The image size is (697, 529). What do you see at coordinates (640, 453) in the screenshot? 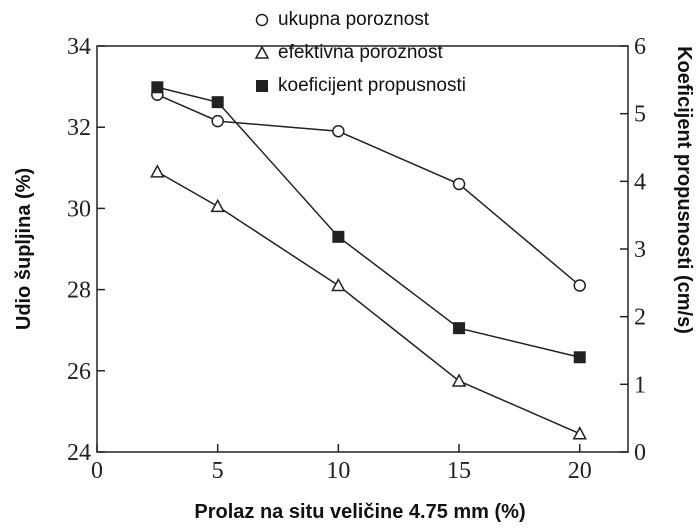
I see `y2-tick-label: 0` at bounding box center [640, 453].